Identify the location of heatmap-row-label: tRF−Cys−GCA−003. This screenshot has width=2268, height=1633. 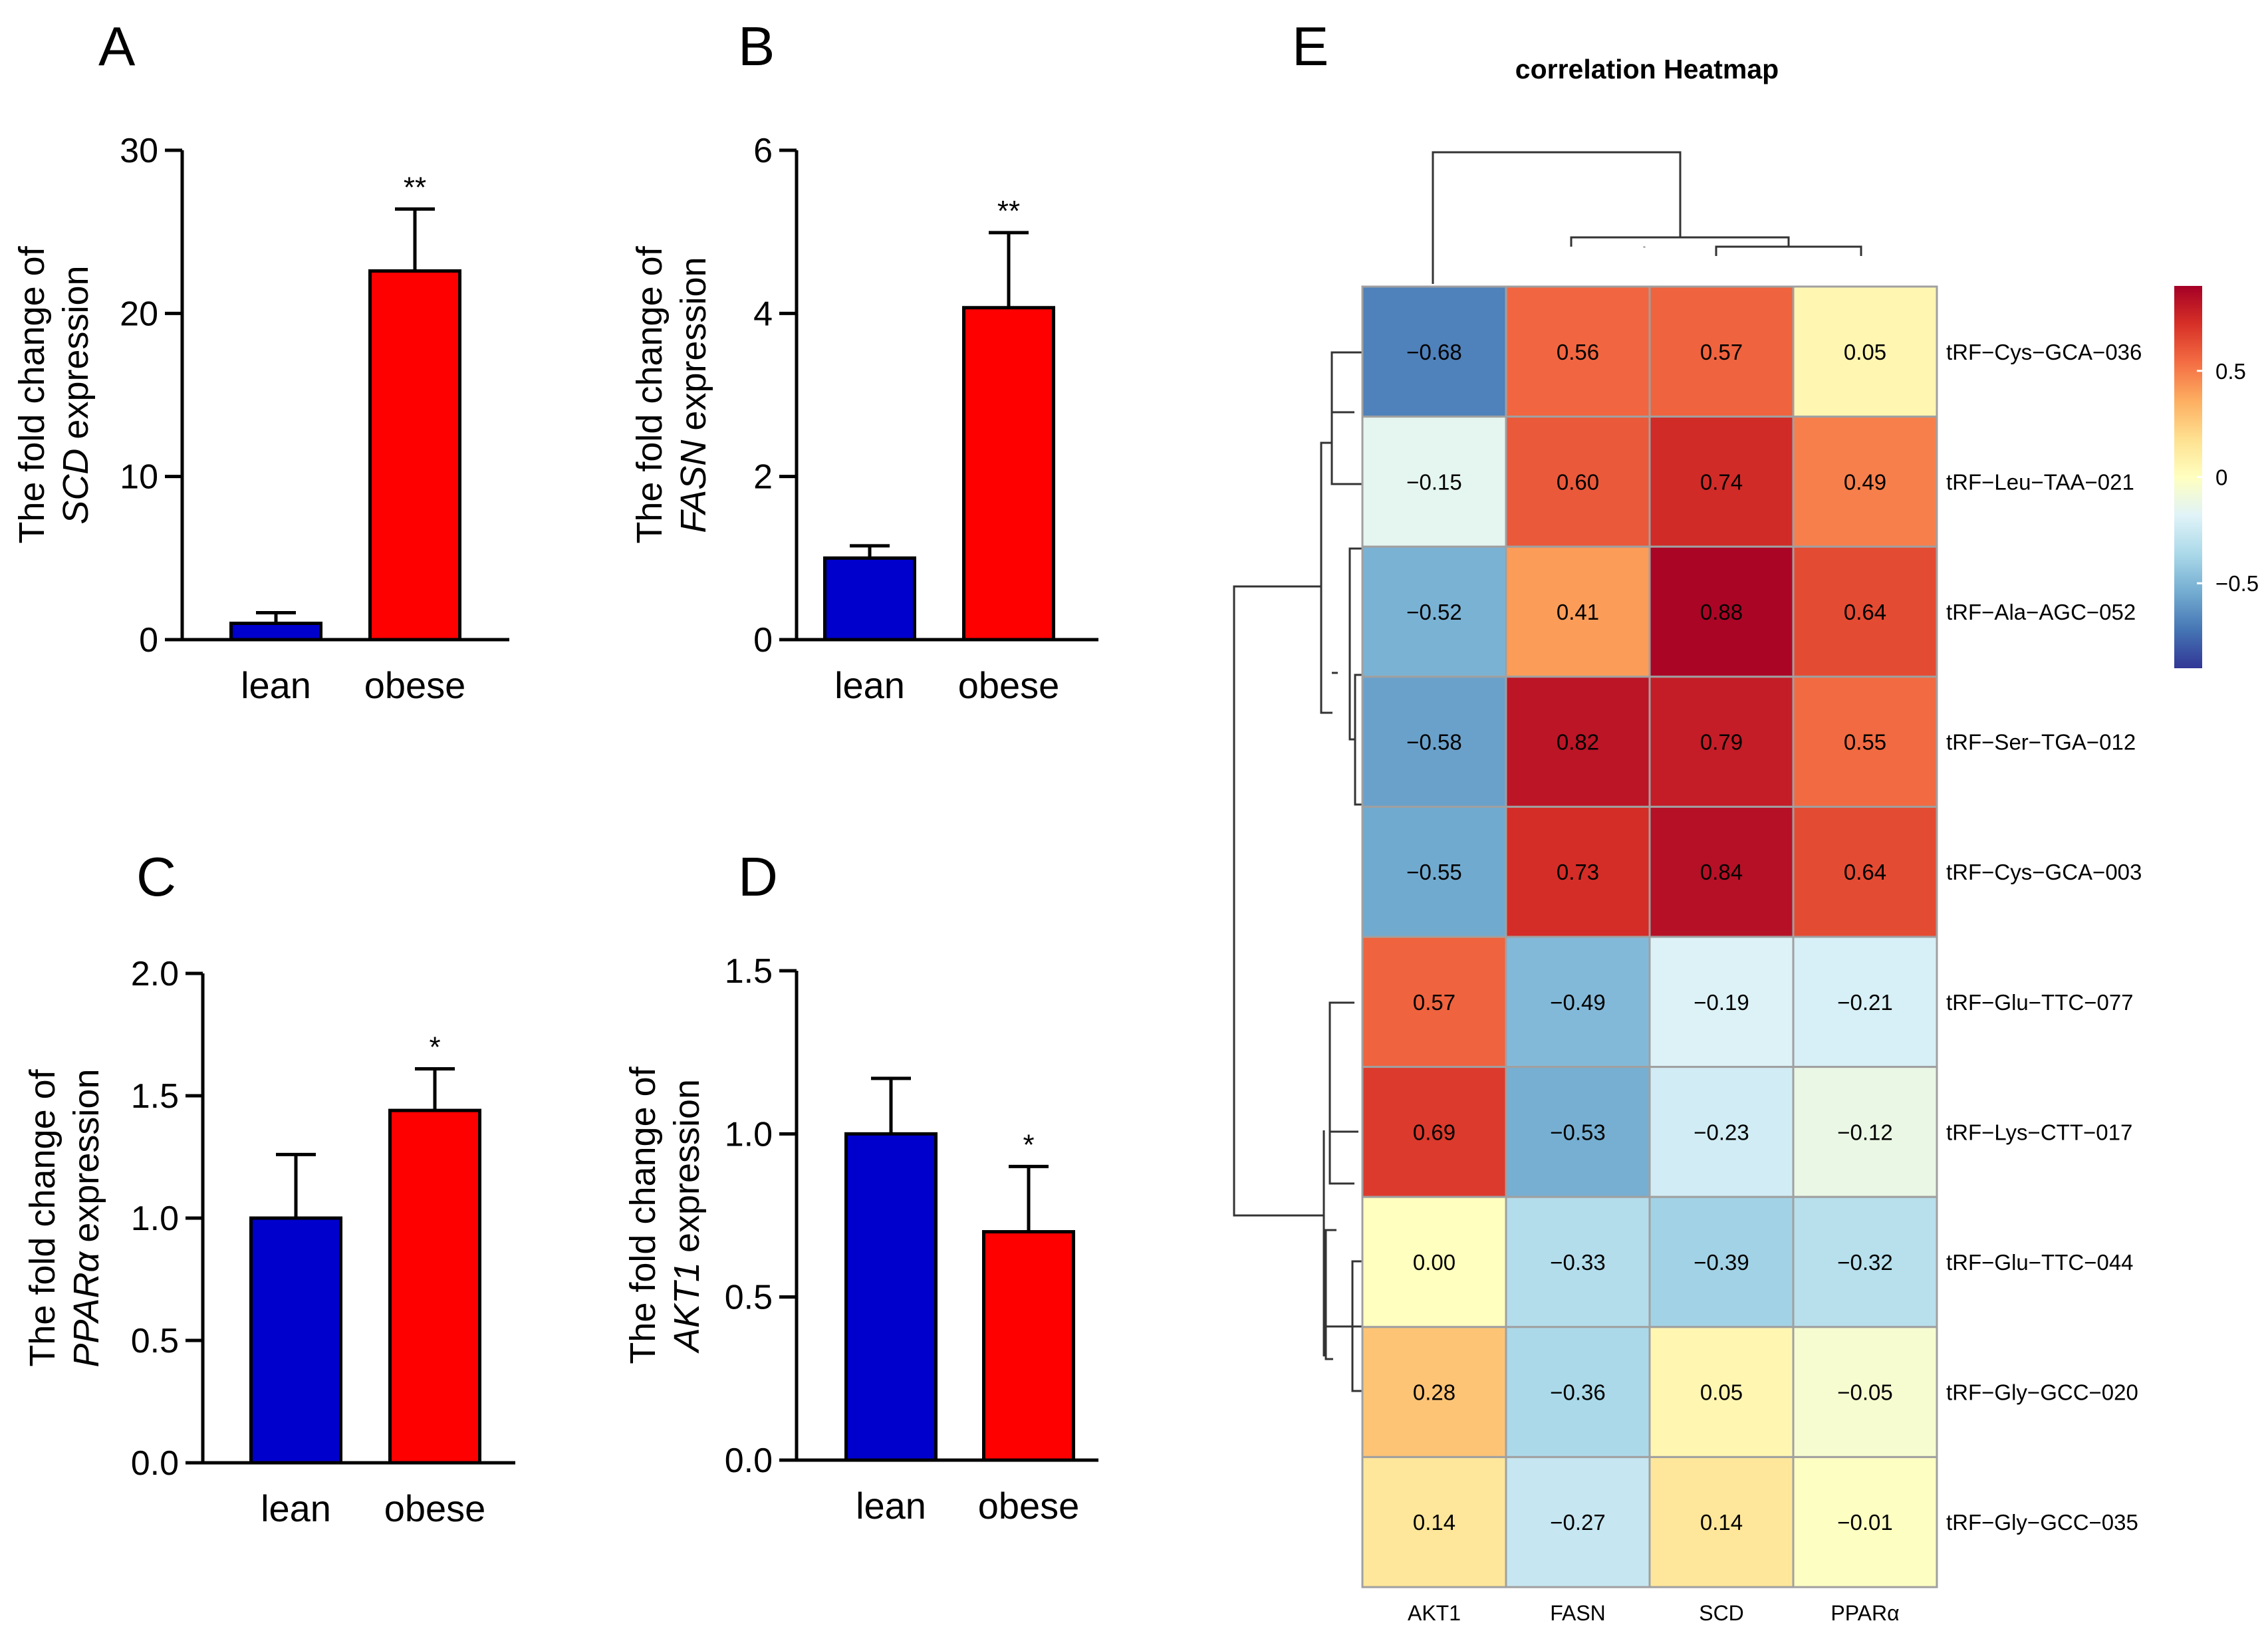
(2044, 872).